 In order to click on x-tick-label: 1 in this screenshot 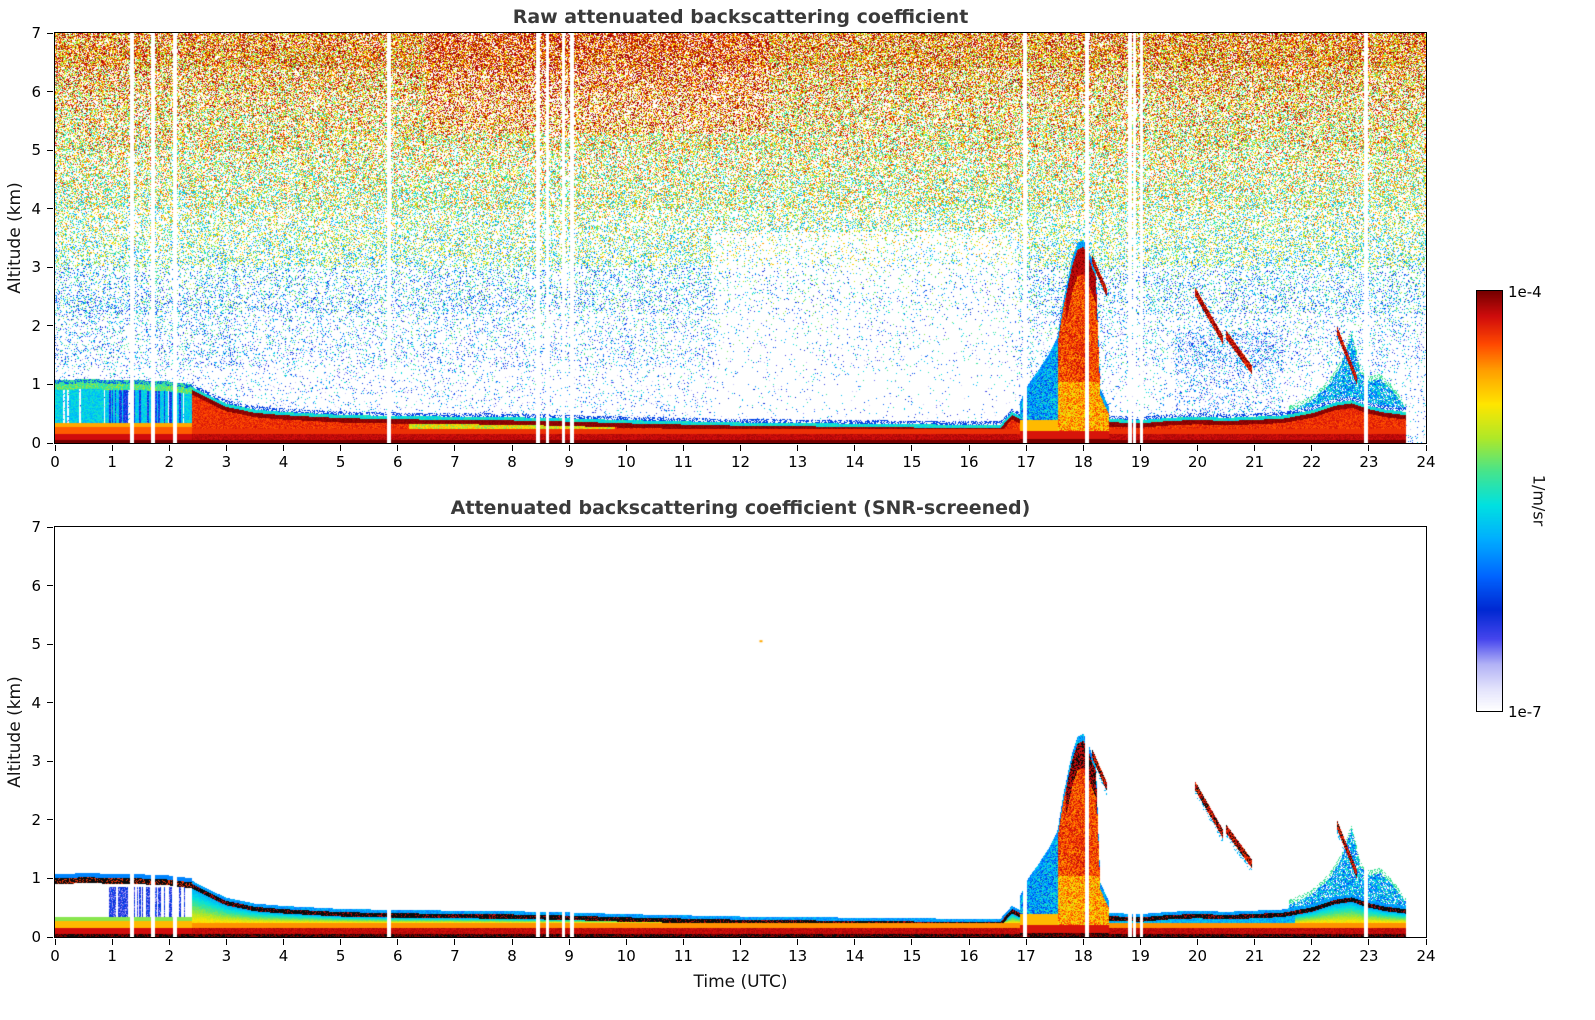, I will do `click(112, 462)`.